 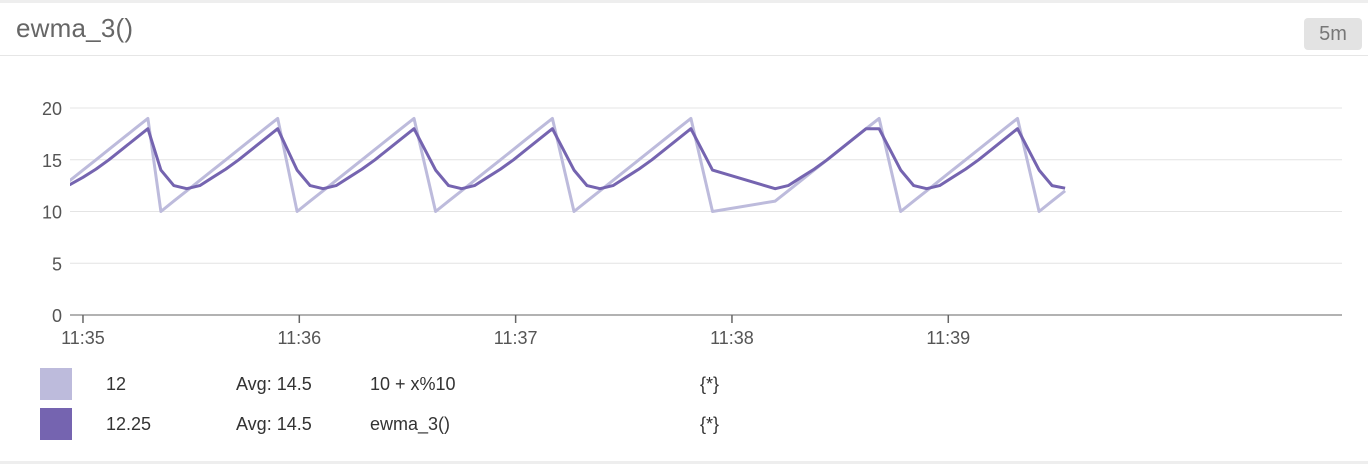 I want to click on x-tick-label: 11:36, so click(x=299, y=338).